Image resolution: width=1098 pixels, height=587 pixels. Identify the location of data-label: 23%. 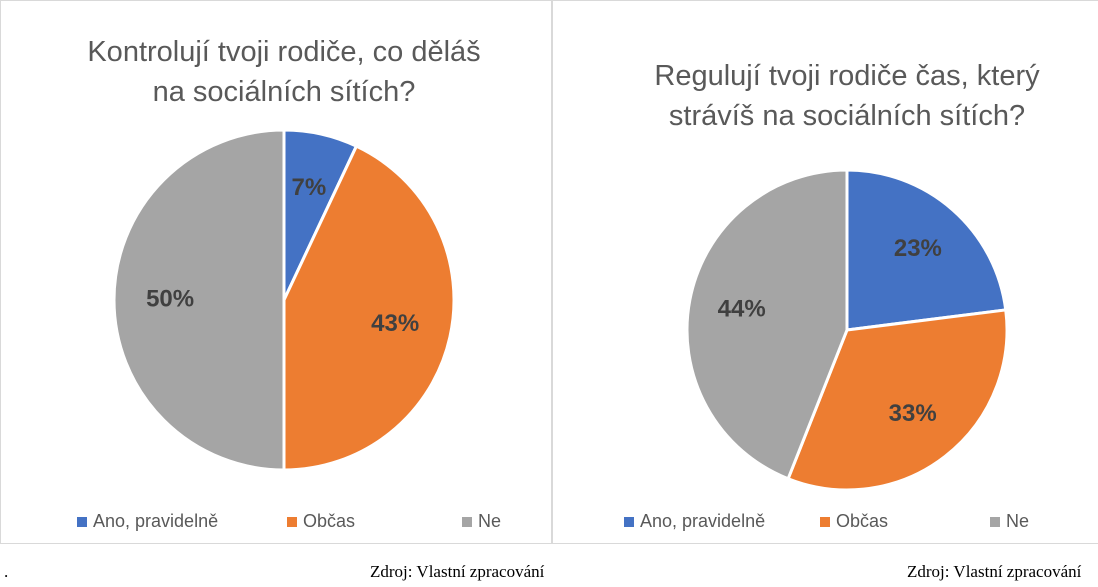
(918, 248).